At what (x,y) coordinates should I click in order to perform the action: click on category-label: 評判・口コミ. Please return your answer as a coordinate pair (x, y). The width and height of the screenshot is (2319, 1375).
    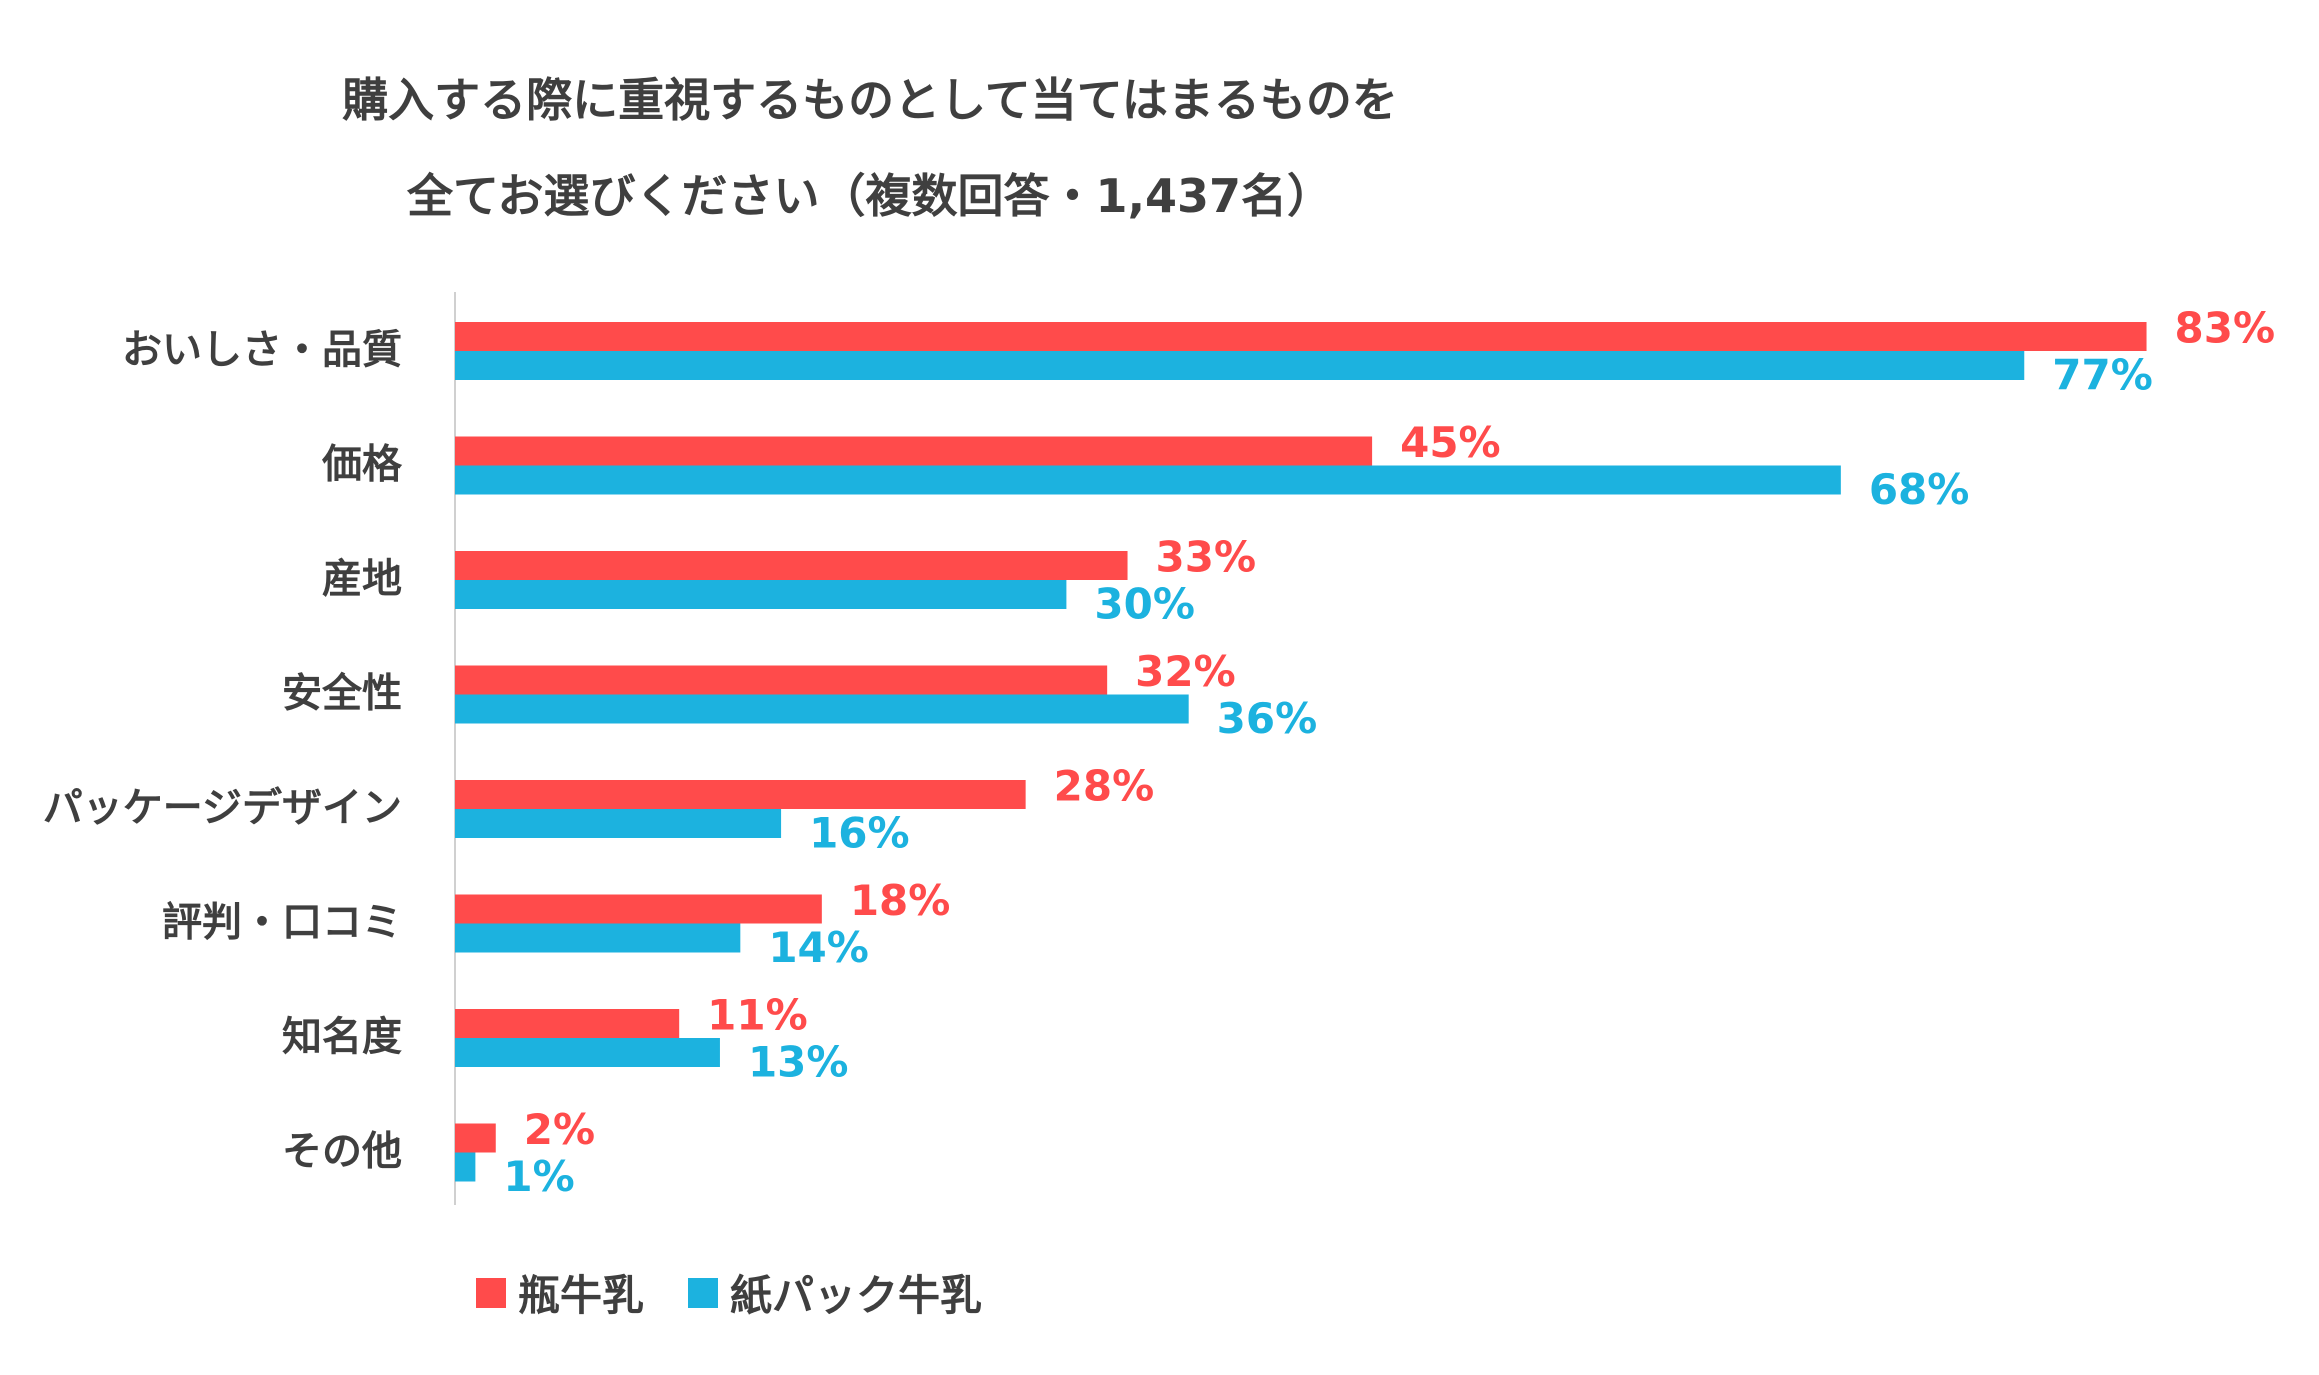
    Looking at the image, I should click on (282, 923).